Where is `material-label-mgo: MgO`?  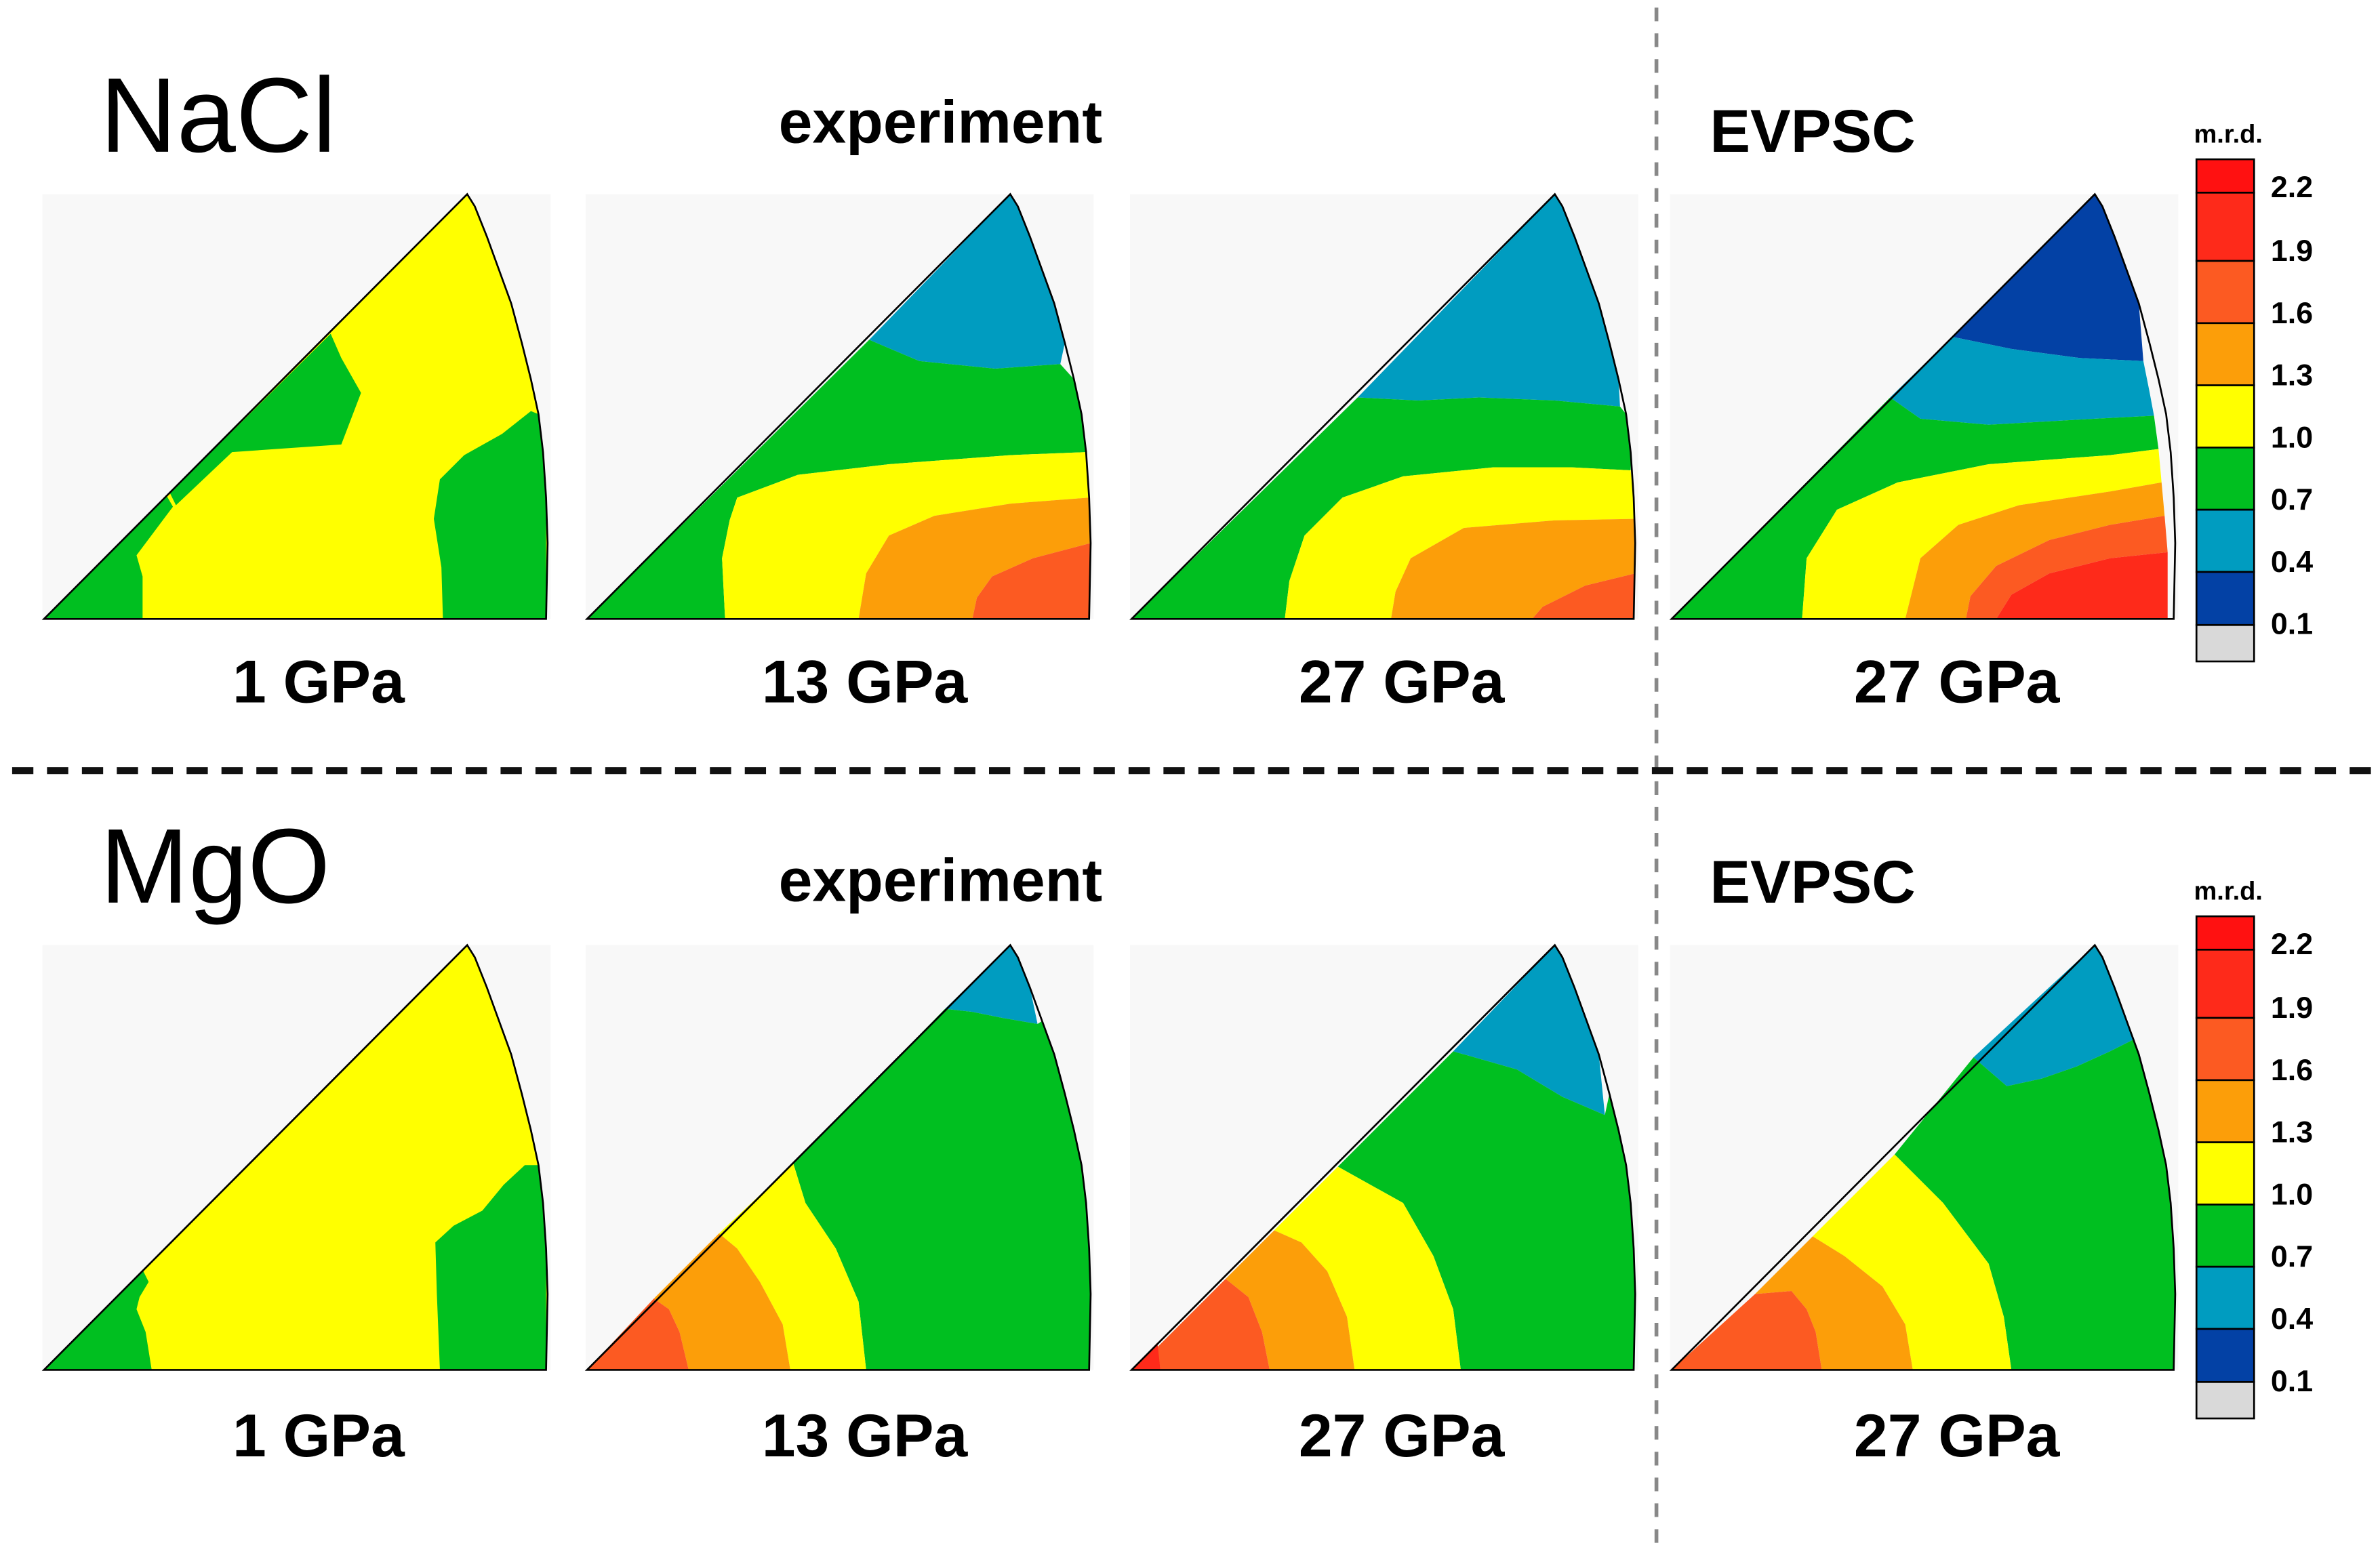 material-label-mgo: MgO is located at coordinates (215, 866).